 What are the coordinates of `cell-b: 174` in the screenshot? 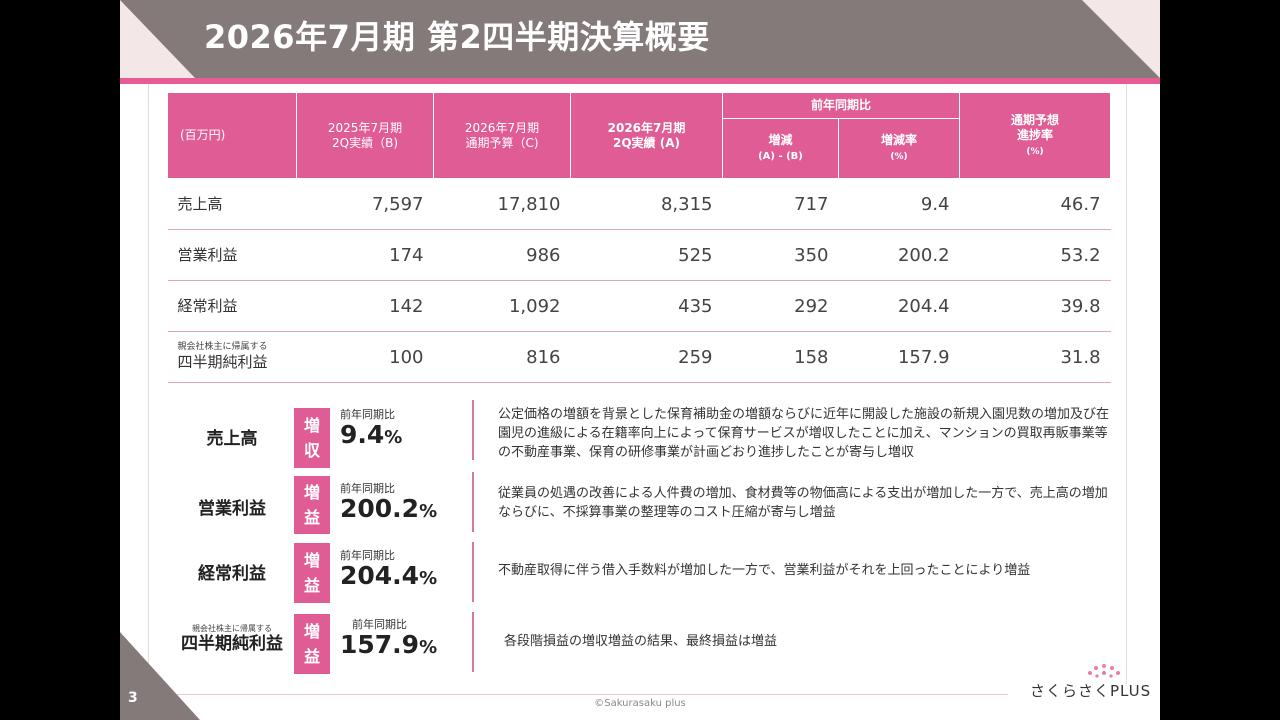 It's located at (365, 255).